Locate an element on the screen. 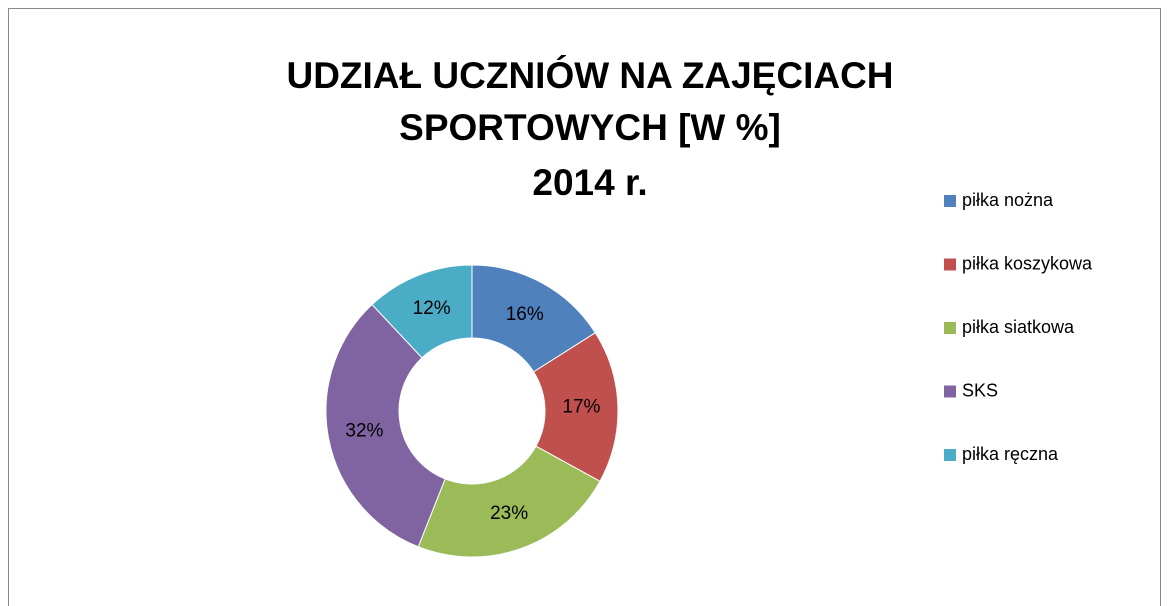 The image size is (1169, 606). chart-title: SPORTOWYCH [W %] is located at coordinates (590, 127).